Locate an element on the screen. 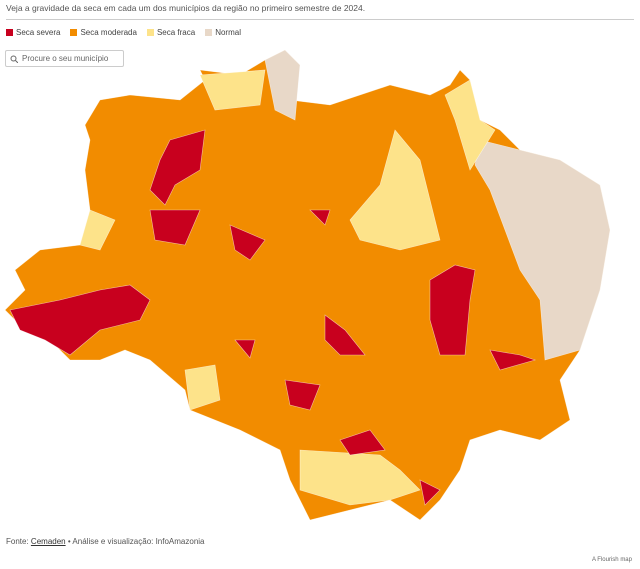 This screenshot has height=569, width=640. search-placeholder: Procure o seu município is located at coordinates (65, 58).